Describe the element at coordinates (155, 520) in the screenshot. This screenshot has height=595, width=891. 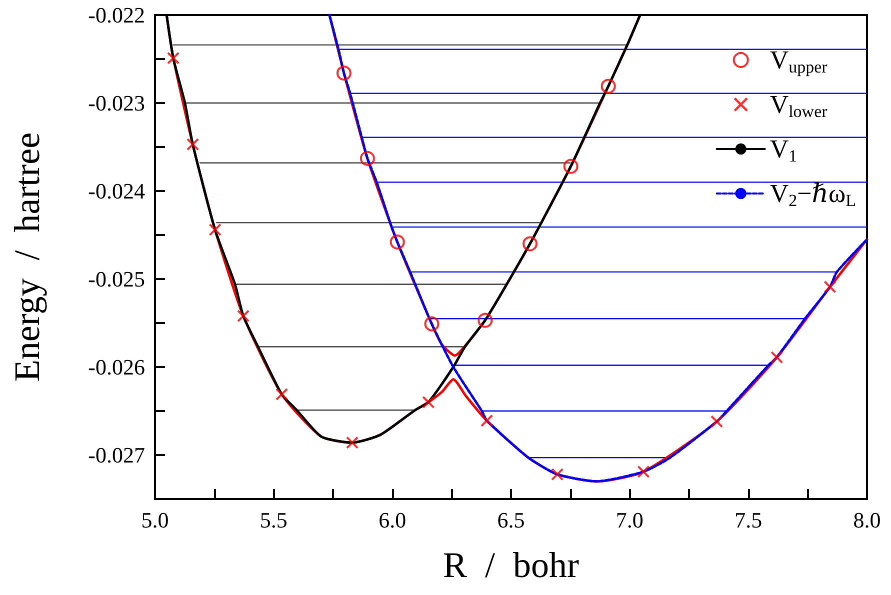
I see `x-tick-label: 5.0` at that location.